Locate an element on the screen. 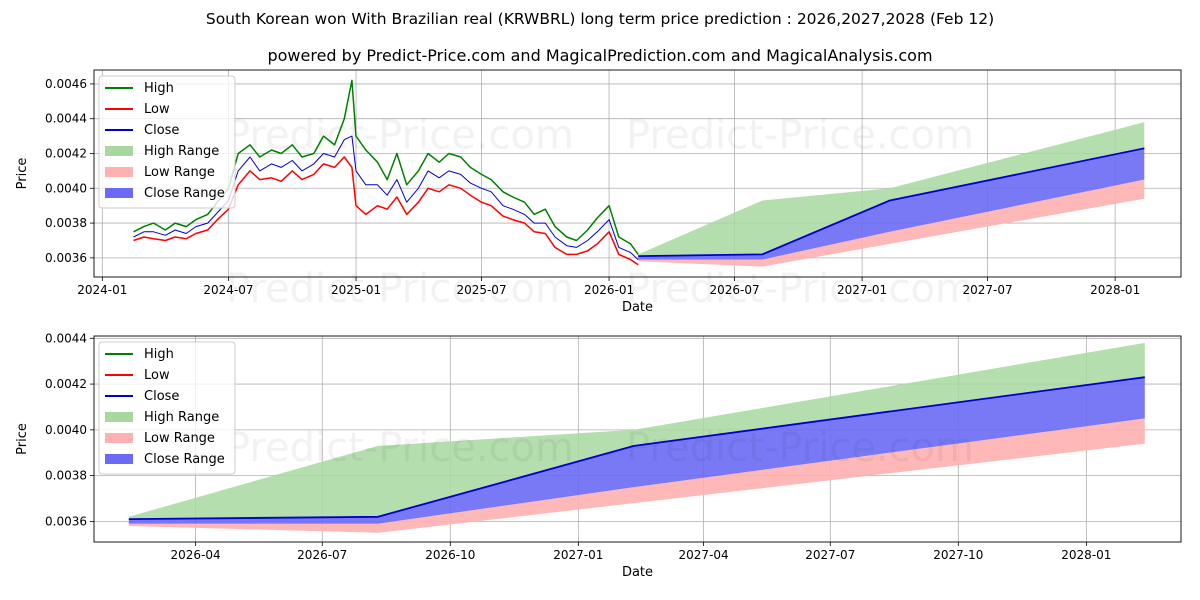  high-range-band is located at coordinates (891, 189).